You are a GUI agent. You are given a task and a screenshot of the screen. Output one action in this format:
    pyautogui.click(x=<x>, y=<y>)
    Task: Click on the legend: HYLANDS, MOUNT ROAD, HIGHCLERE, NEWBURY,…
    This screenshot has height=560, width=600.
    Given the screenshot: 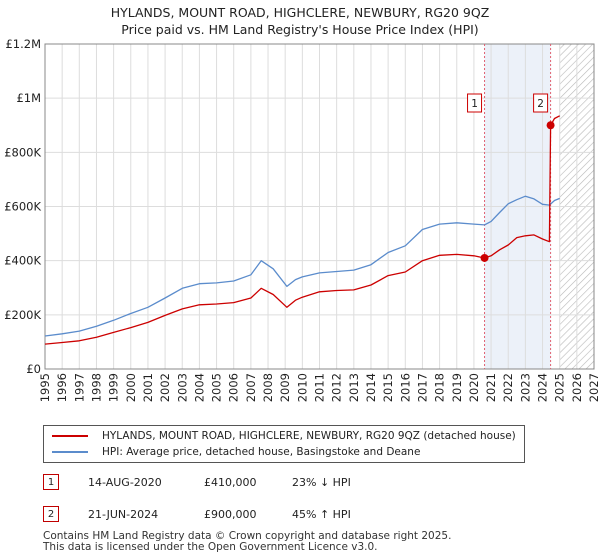 What is the action you would take?
    pyautogui.click(x=284, y=444)
    